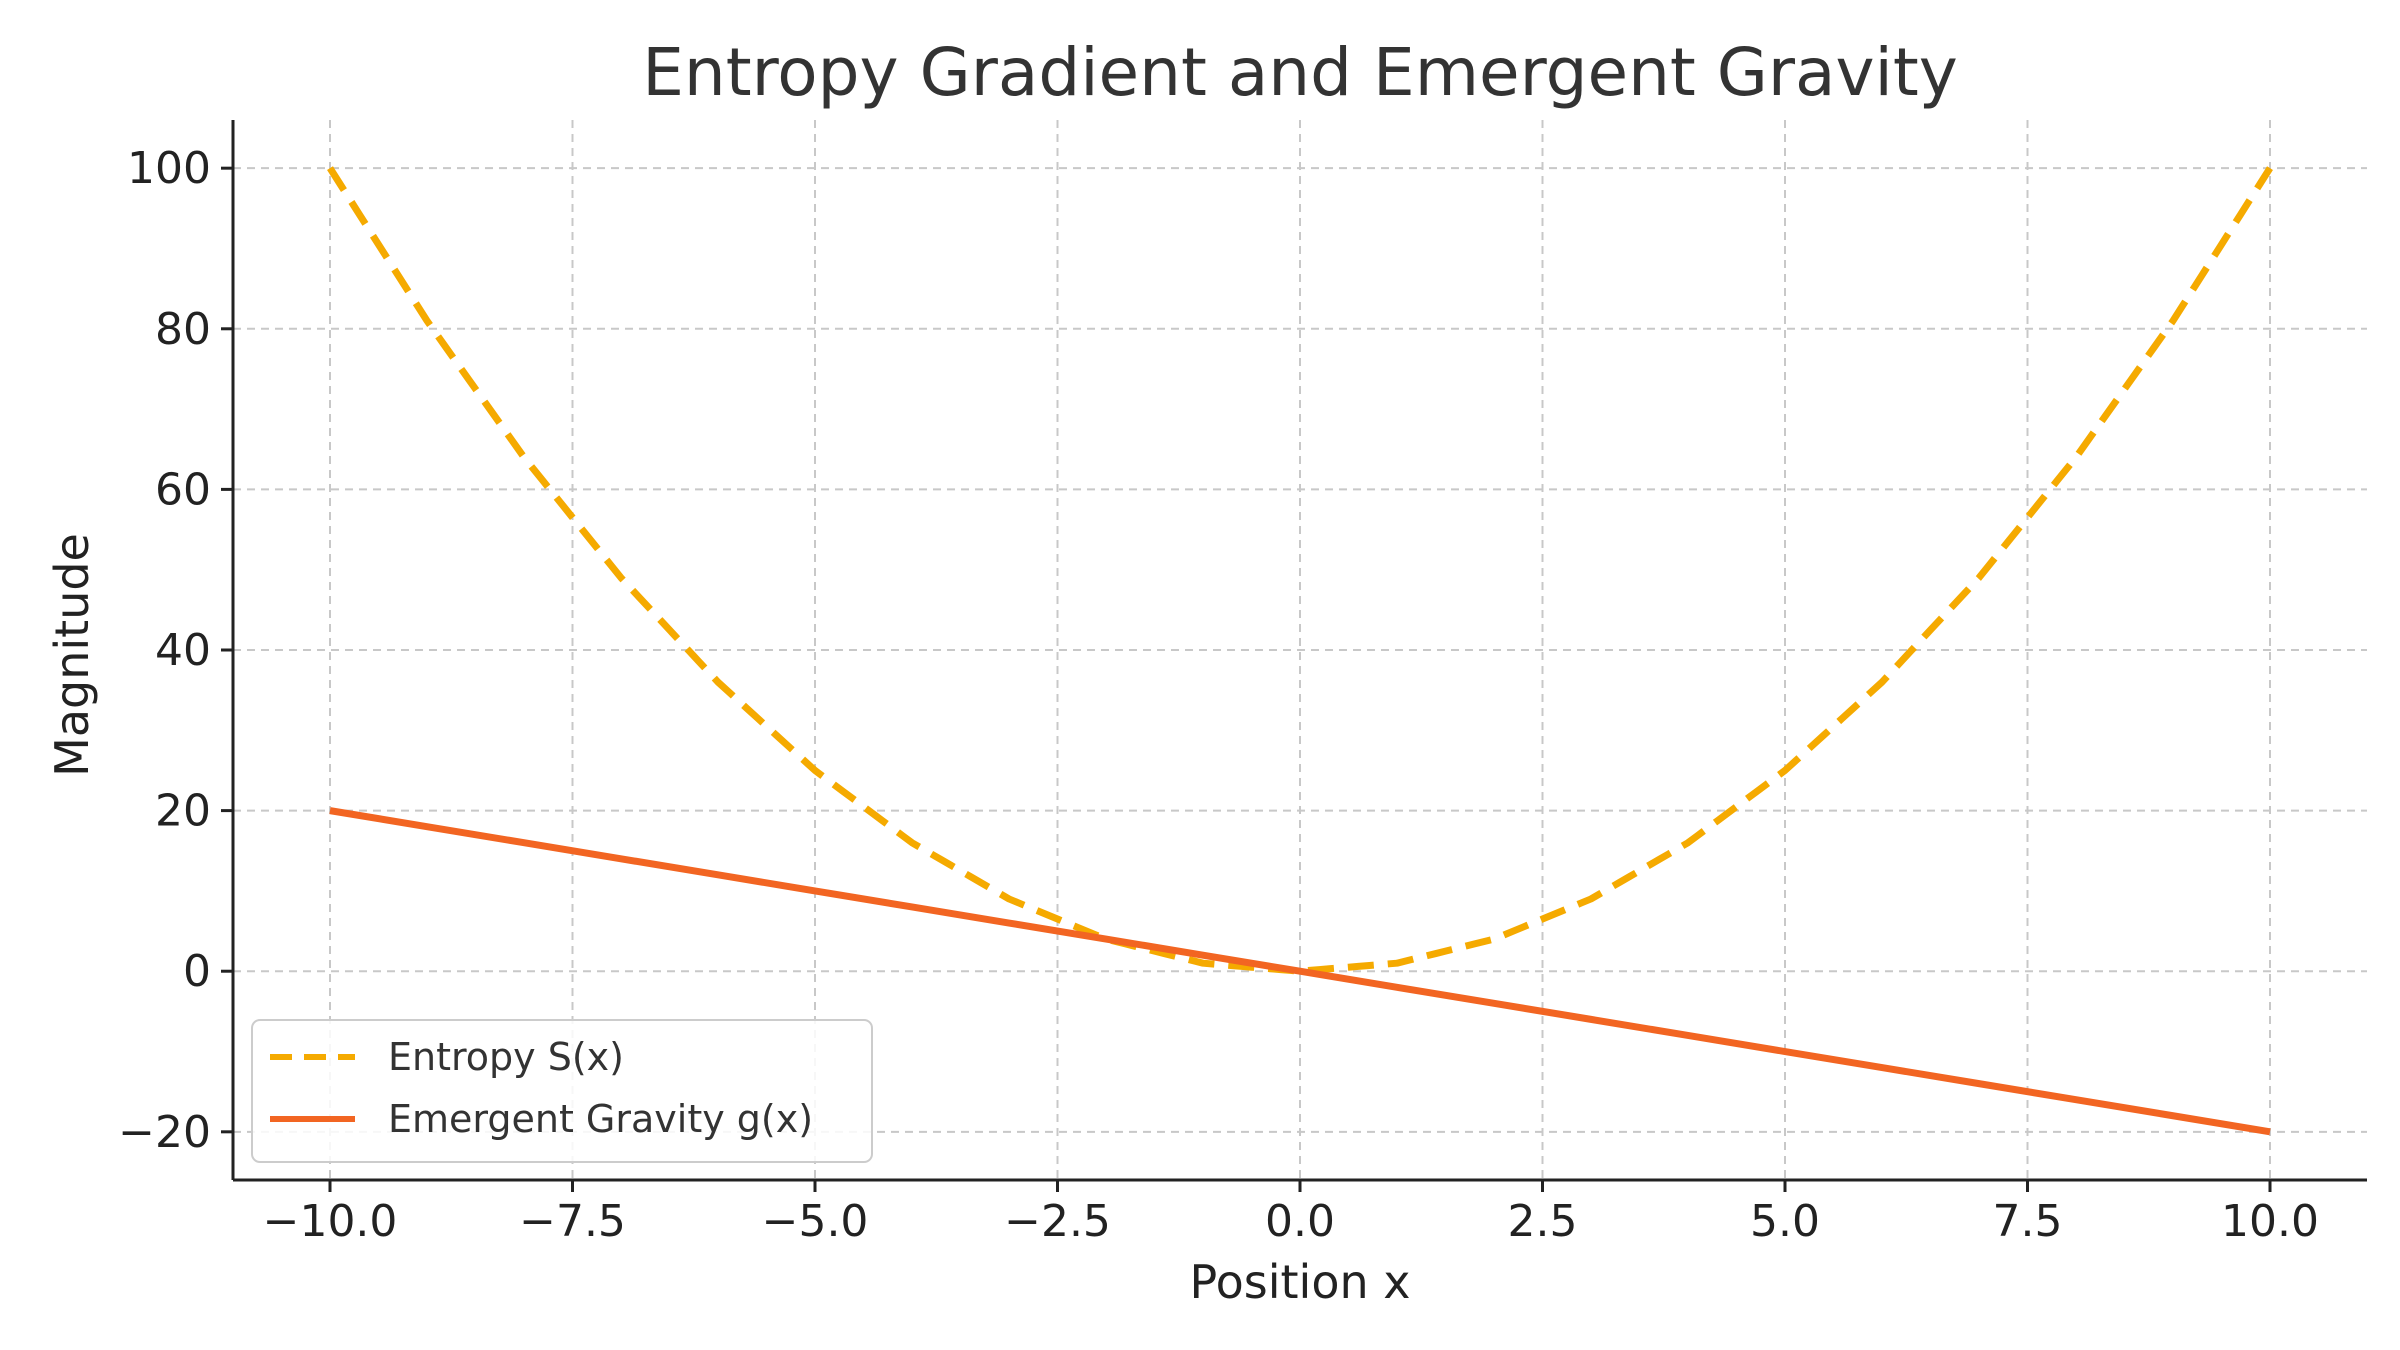  I want to click on y-tick-label: −20, so click(164, 1132).